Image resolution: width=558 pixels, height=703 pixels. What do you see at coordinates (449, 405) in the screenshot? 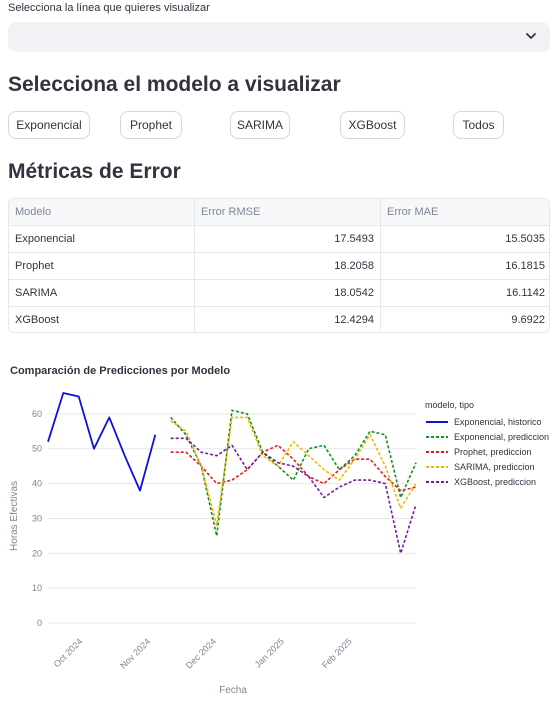
I see `legend-title: modelo, tipo` at bounding box center [449, 405].